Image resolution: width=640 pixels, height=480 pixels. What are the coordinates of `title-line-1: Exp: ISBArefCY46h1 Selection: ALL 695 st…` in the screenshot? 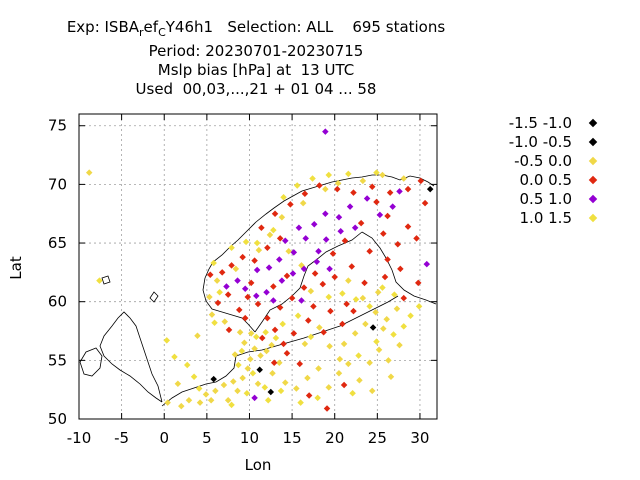 It's located at (256, 30).